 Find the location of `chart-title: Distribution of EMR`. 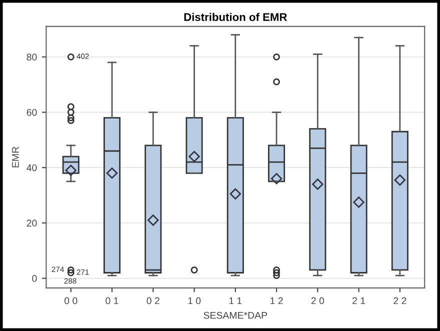

chart-title: Distribution of EMR is located at coordinates (236, 17).